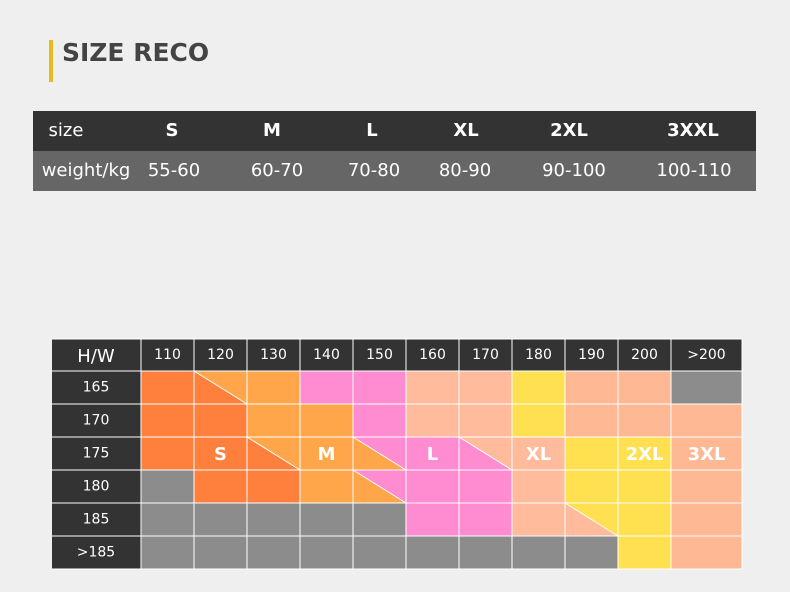 Image resolution: width=790 pixels, height=592 pixels. Describe the element at coordinates (96, 487) in the screenshot. I see `row-header: 180` at that location.